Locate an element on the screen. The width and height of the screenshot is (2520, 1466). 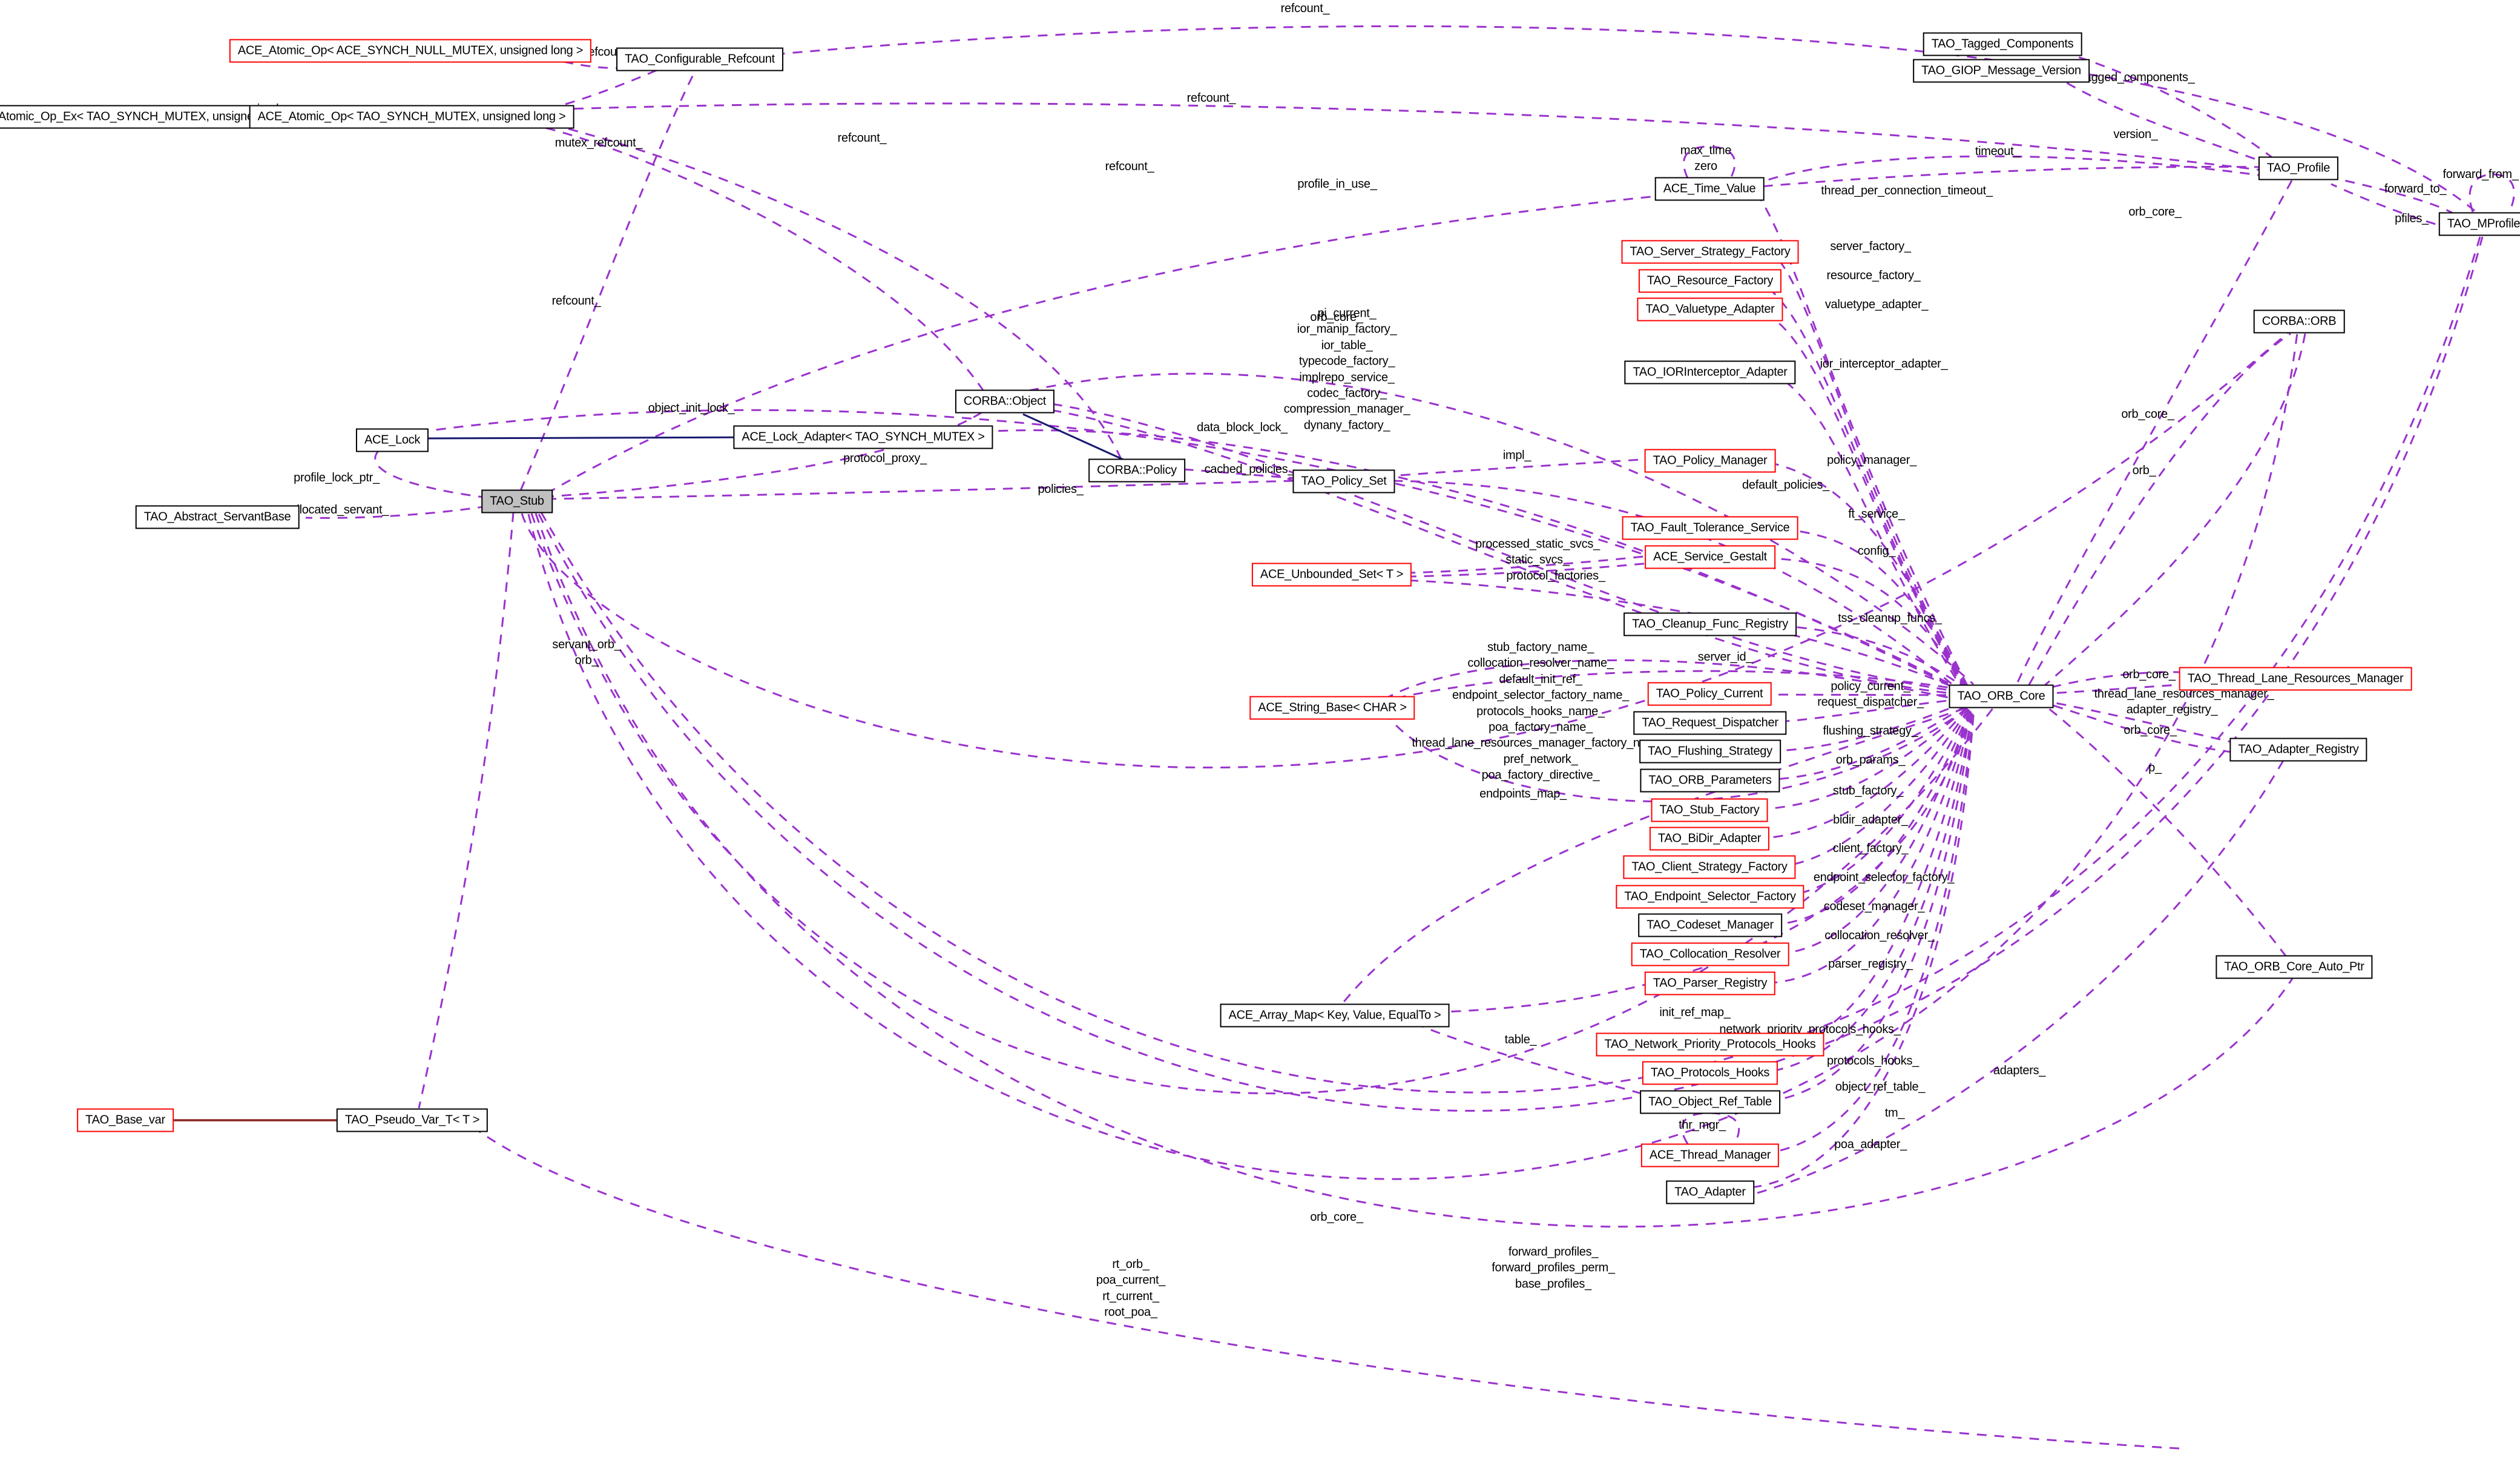
edge-label-mutex-refcount: mutex_refcount_ is located at coordinates (598, 143).